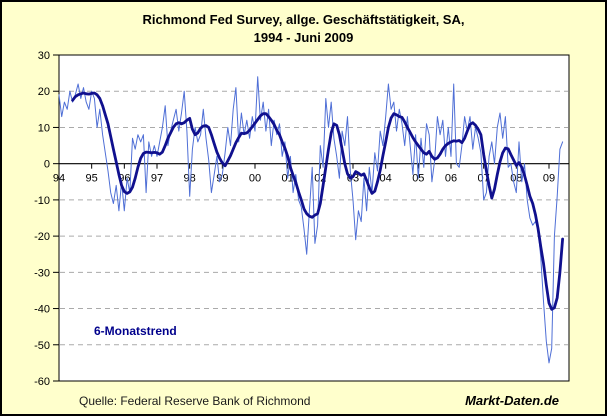 This screenshot has width=607, height=416. I want to click on y-tick-label: -40, so click(42, 310).